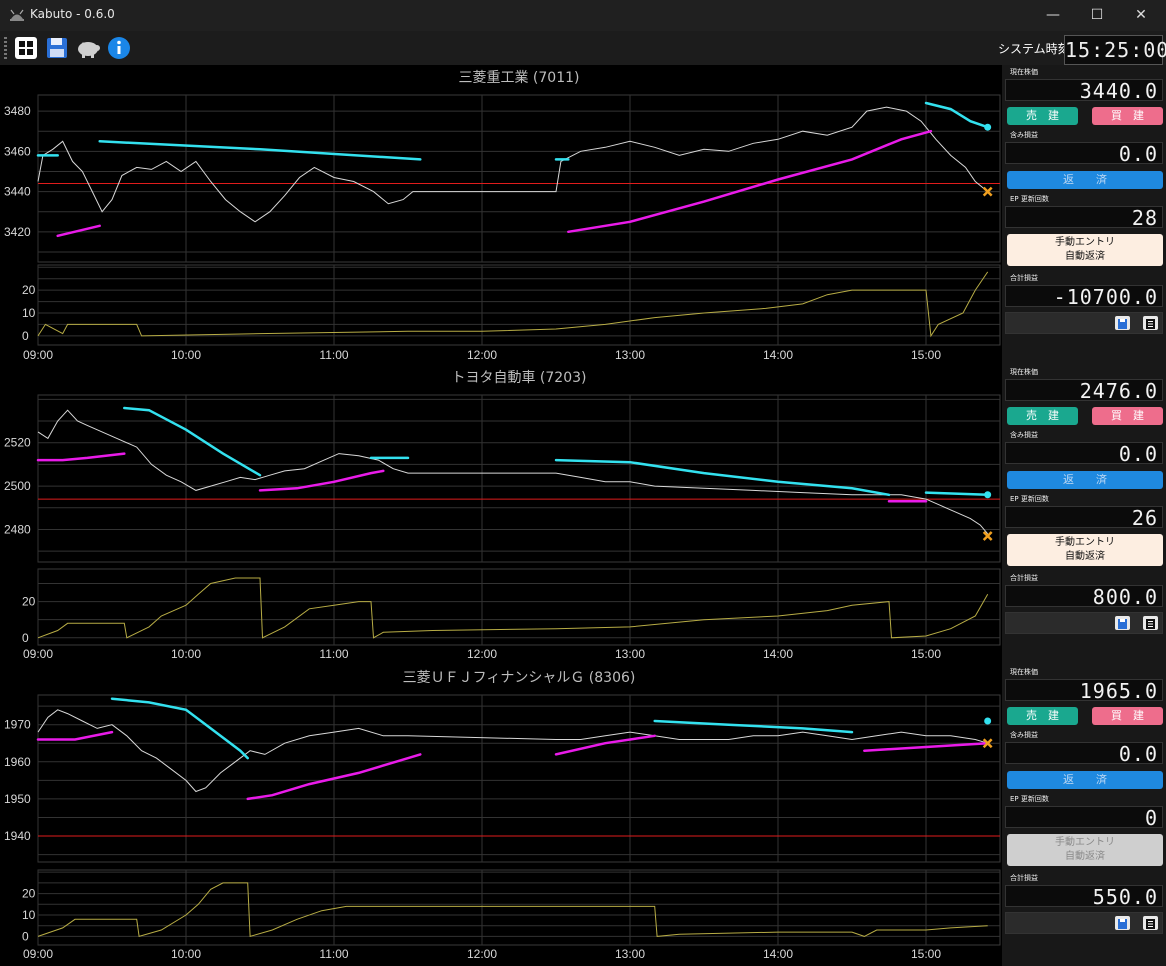 The width and height of the screenshot is (1166, 966). I want to click on x-tick-label: 15:00, so click(926, 954).